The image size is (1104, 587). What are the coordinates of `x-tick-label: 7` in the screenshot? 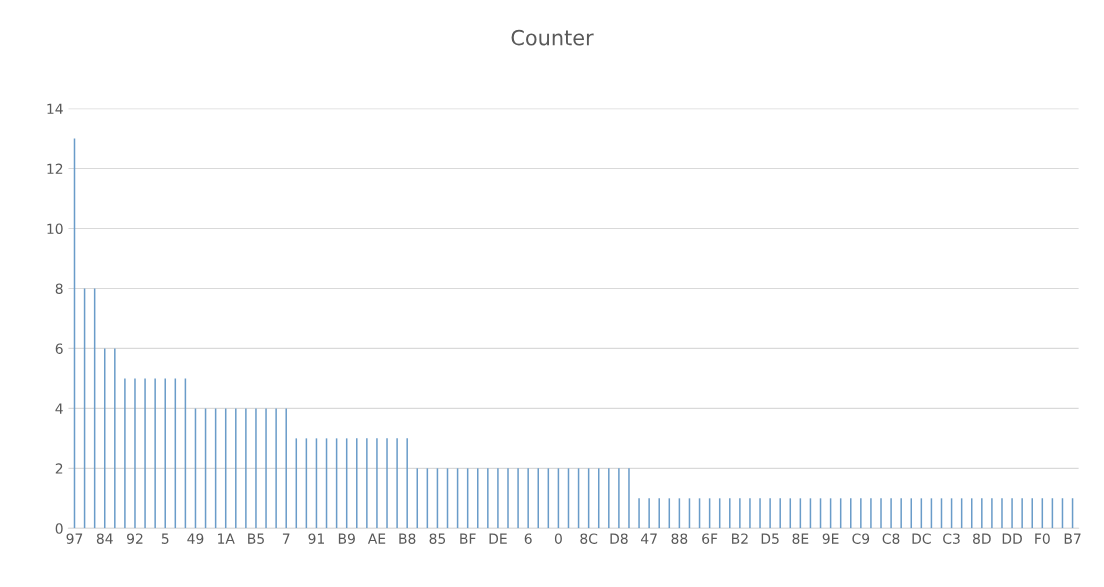 It's located at (286, 538).